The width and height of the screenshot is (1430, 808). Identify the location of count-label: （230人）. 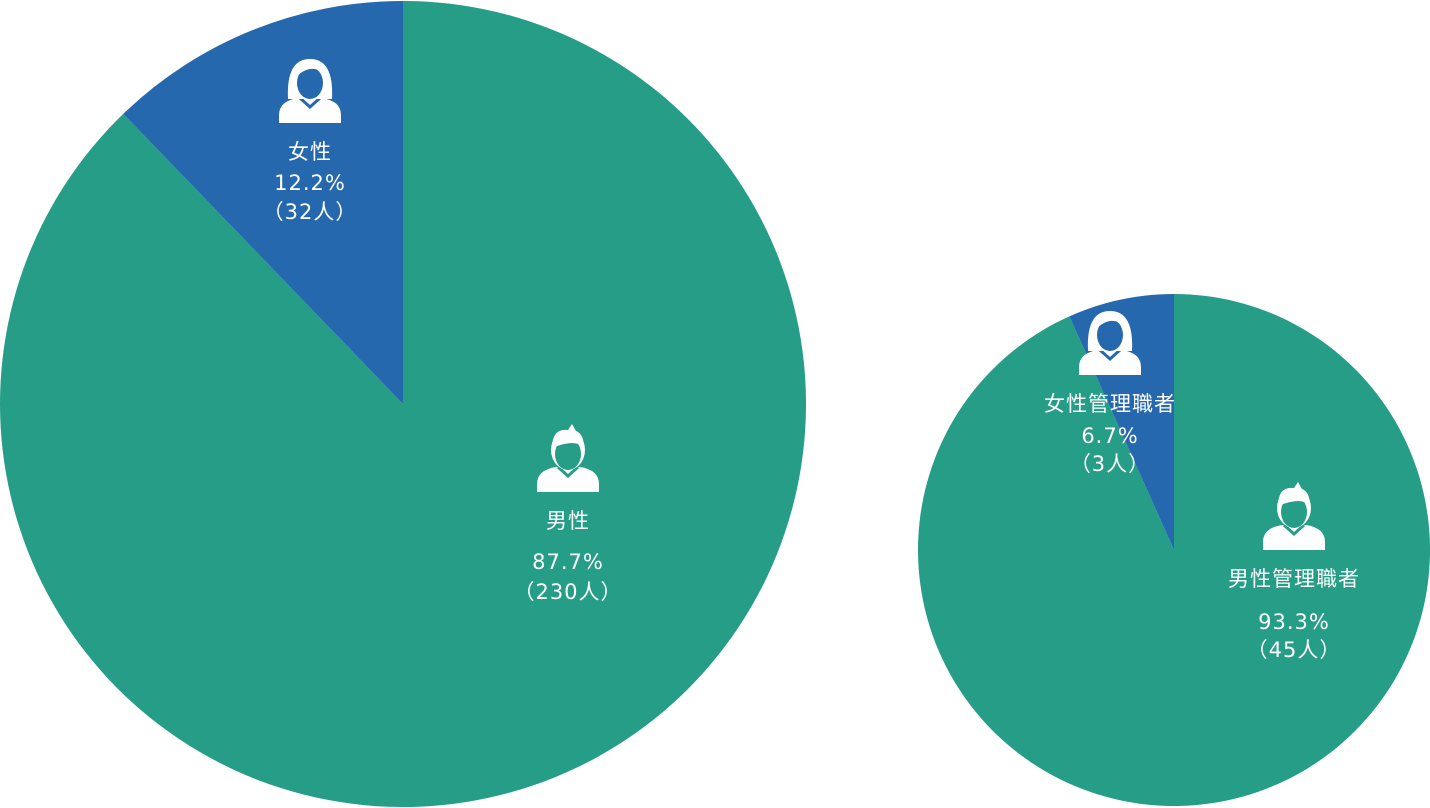
(567, 592).